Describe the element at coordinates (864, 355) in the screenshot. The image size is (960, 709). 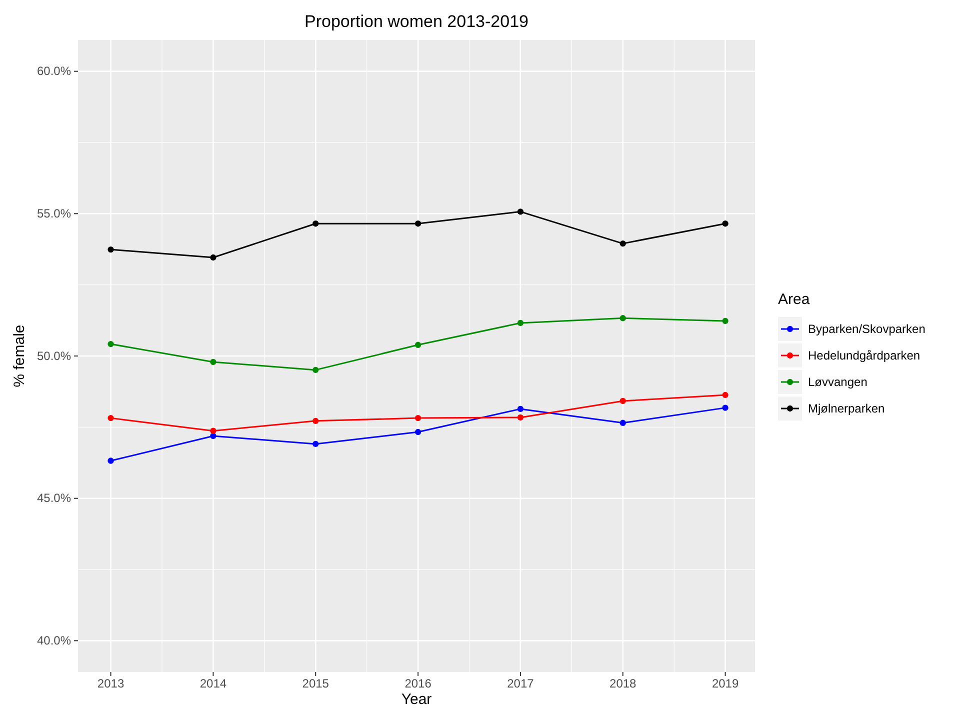
I see `legend-label: Hedelundgårdparken` at that location.